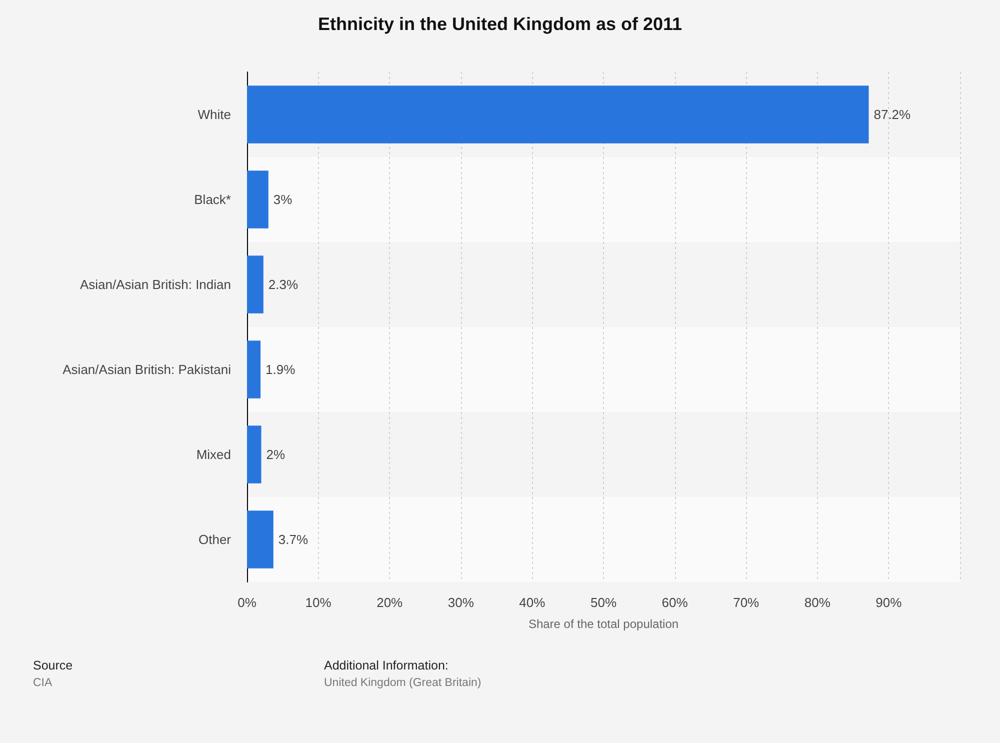  What do you see at coordinates (147, 369) in the screenshot?
I see `y-tick-label: Asian/Asian British: Pakistani` at bounding box center [147, 369].